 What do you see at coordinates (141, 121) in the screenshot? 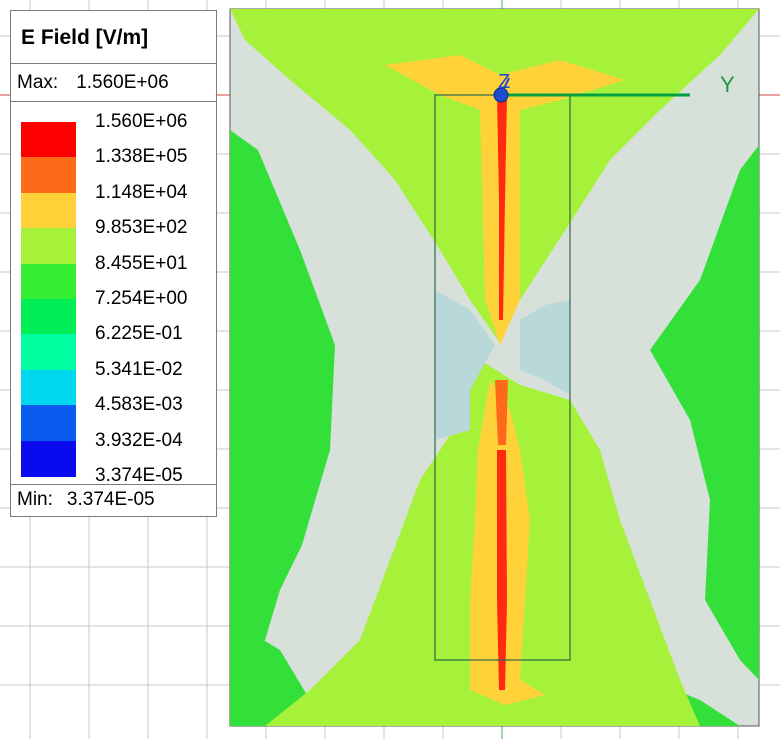
I see `legend-tick-label: 1.560E+06` at bounding box center [141, 121].